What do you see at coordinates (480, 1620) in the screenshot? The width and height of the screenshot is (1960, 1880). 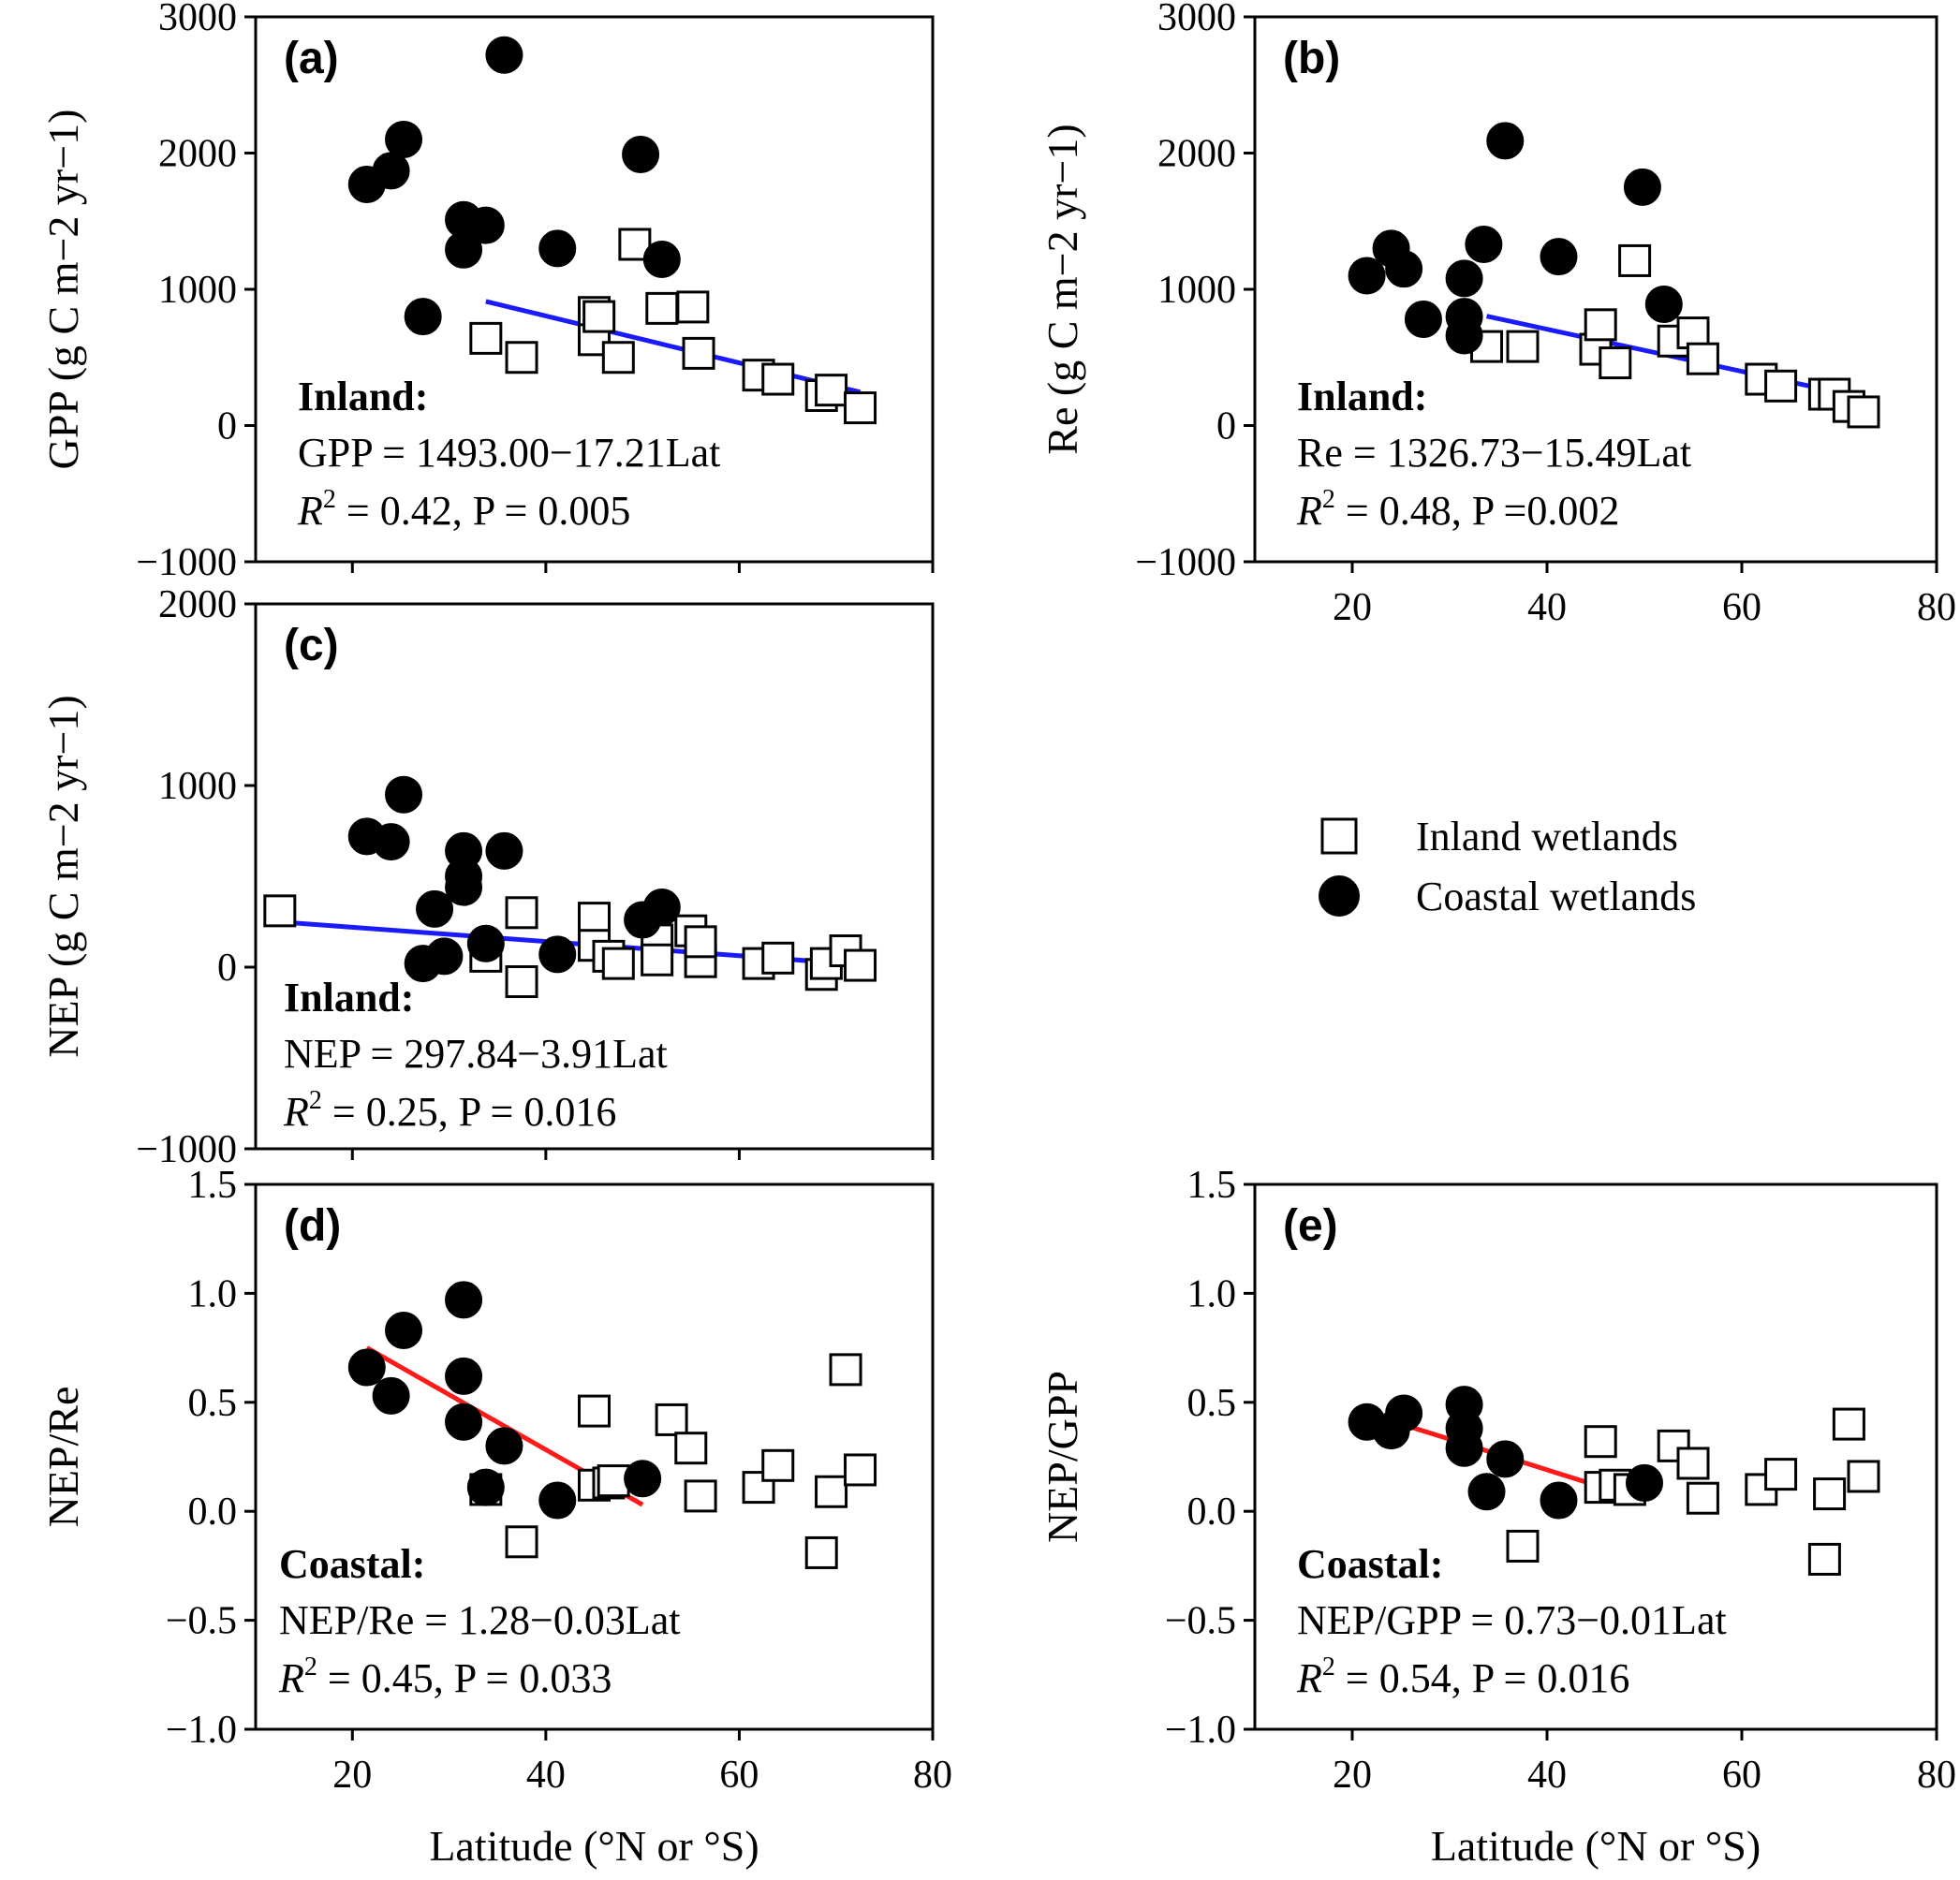 I see `panel-d-annot-equation: NEP/Re = 1.28−0.03Lat` at bounding box center [480, 1620].